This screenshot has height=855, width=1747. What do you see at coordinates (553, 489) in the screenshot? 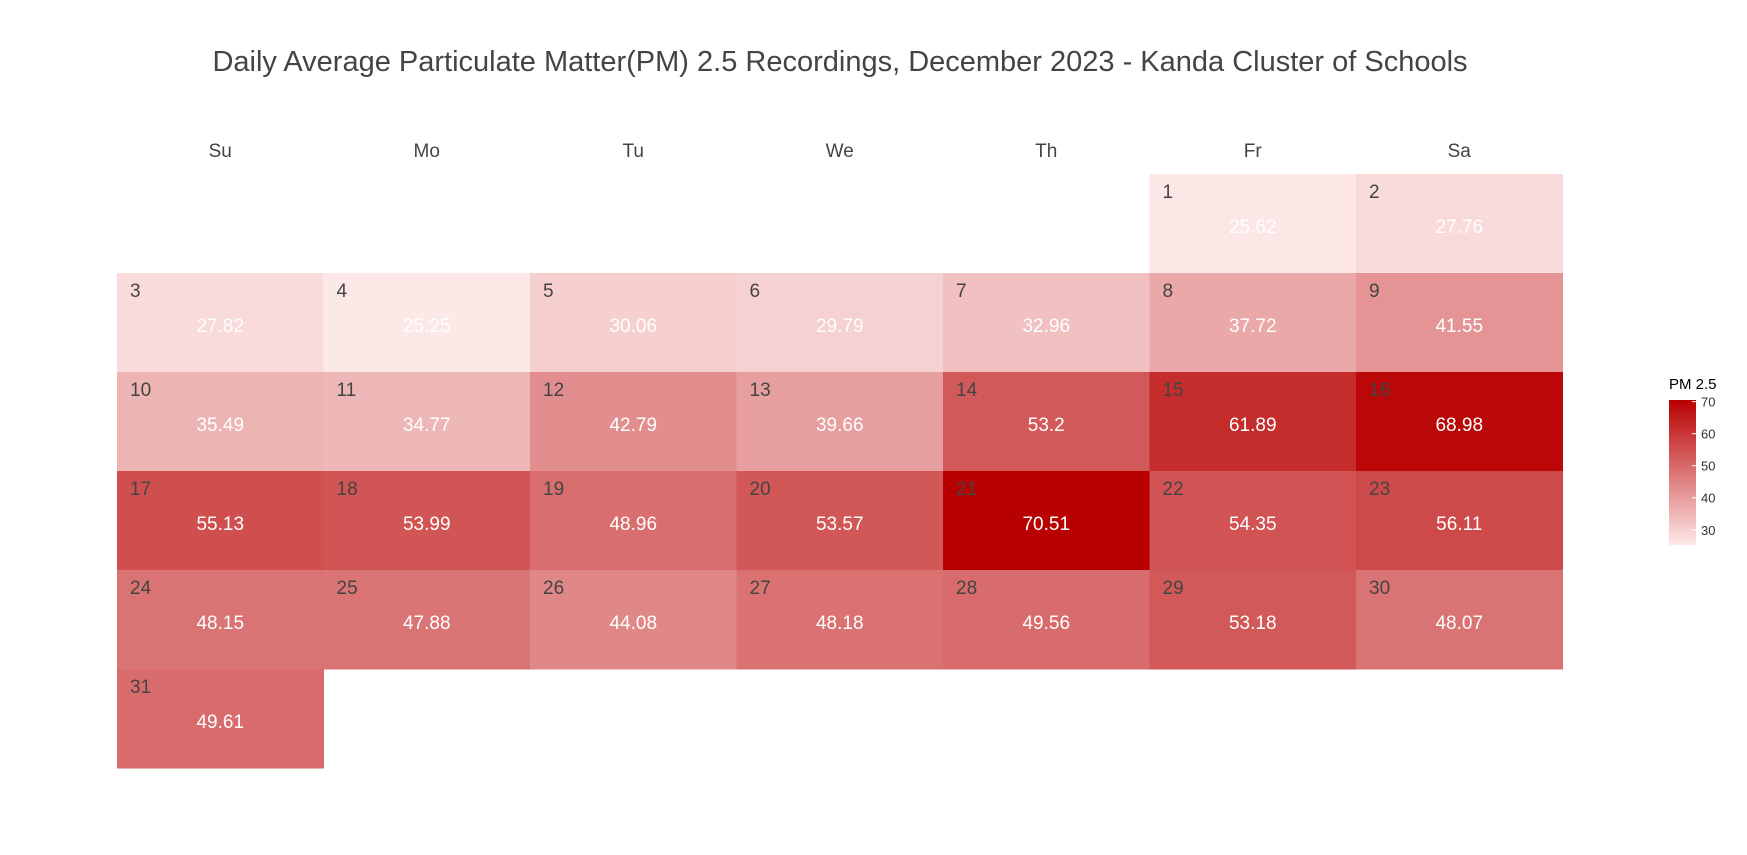
I see `day-number-label: 19` at bounding box center [553, 489].